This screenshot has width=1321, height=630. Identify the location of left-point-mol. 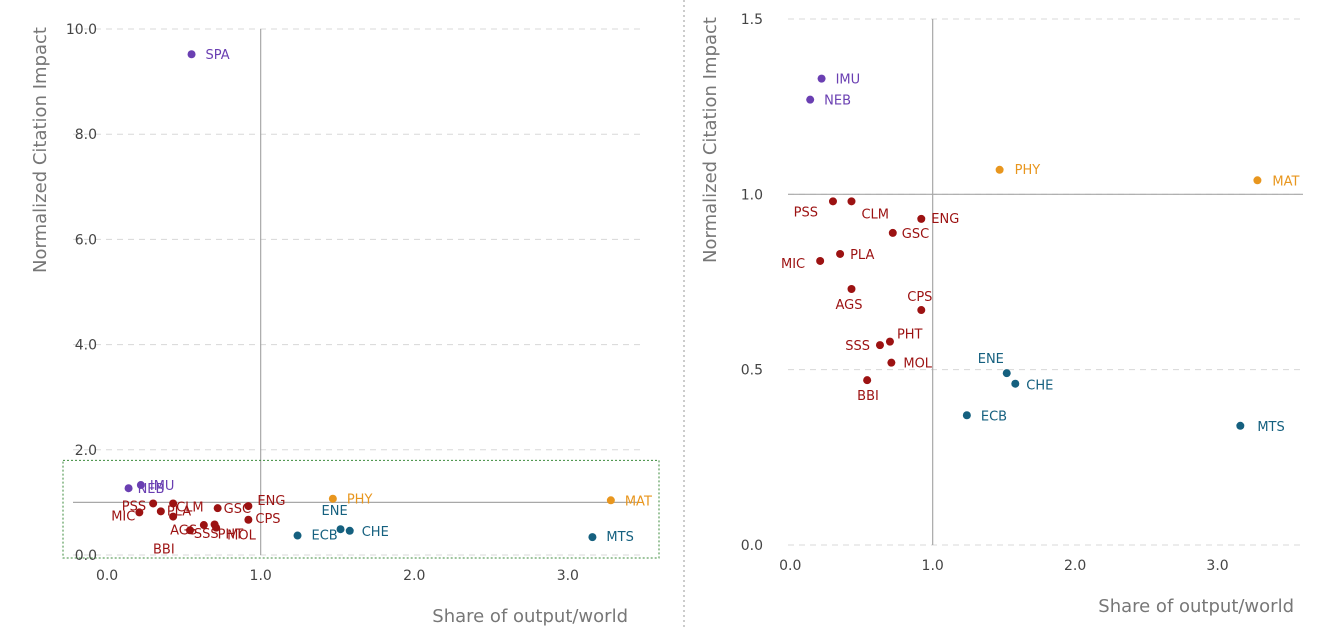
(216, 527).